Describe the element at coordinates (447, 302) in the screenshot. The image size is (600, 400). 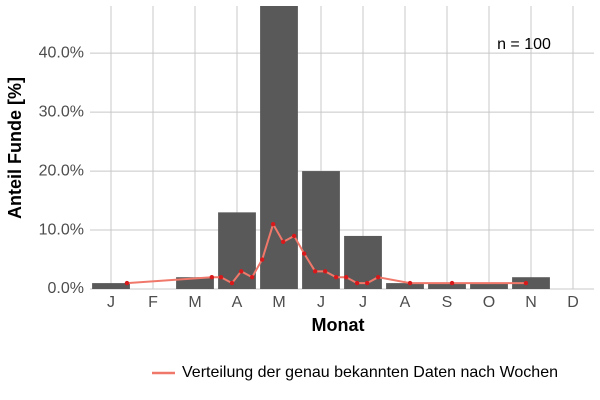
I see `x-tick-label: S` at that location.